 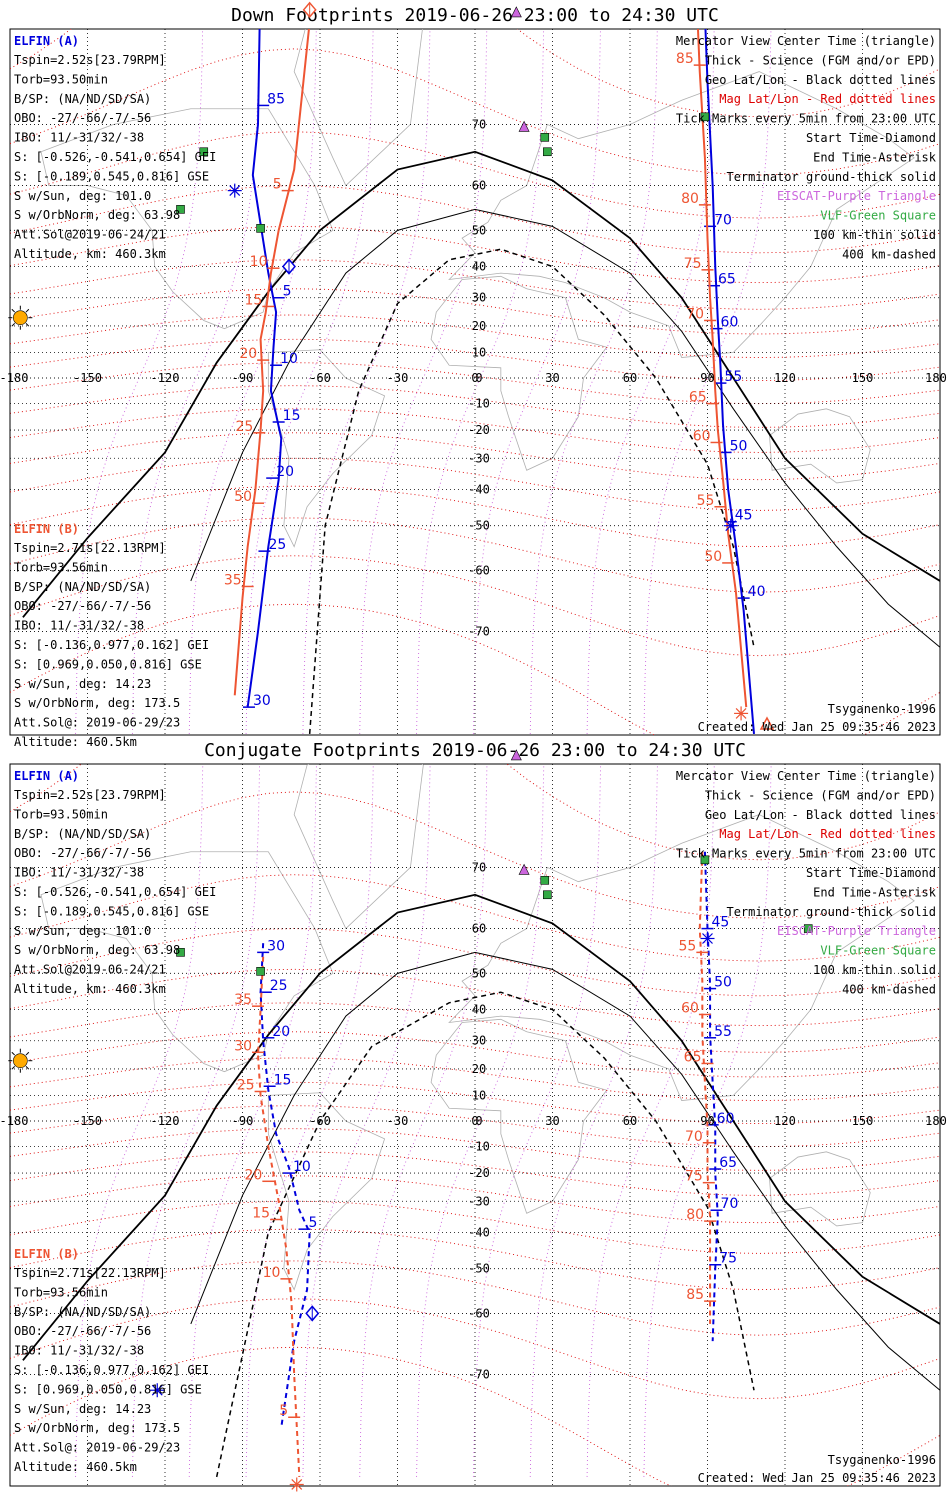 What do you see at coordinates (320, 378) in the screenshot?
I see `x-tick-label: -60` at bounding box center [320, 378].